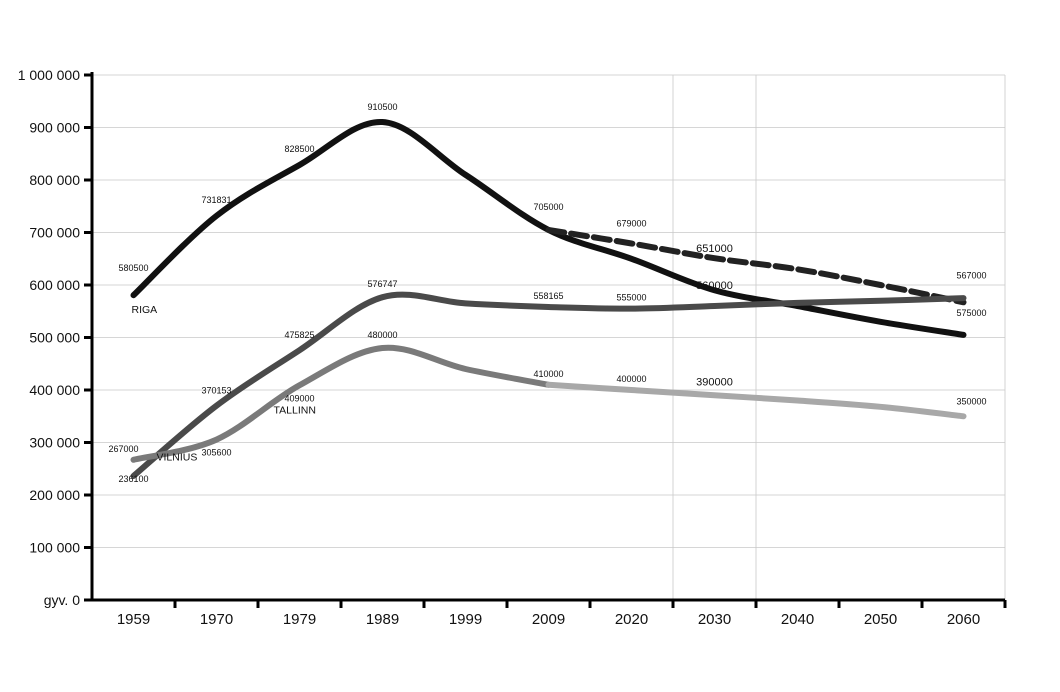  Describe the element at coordinates (797, 619) in the screenshot. I see `x-tick-label: 2040` at that location.